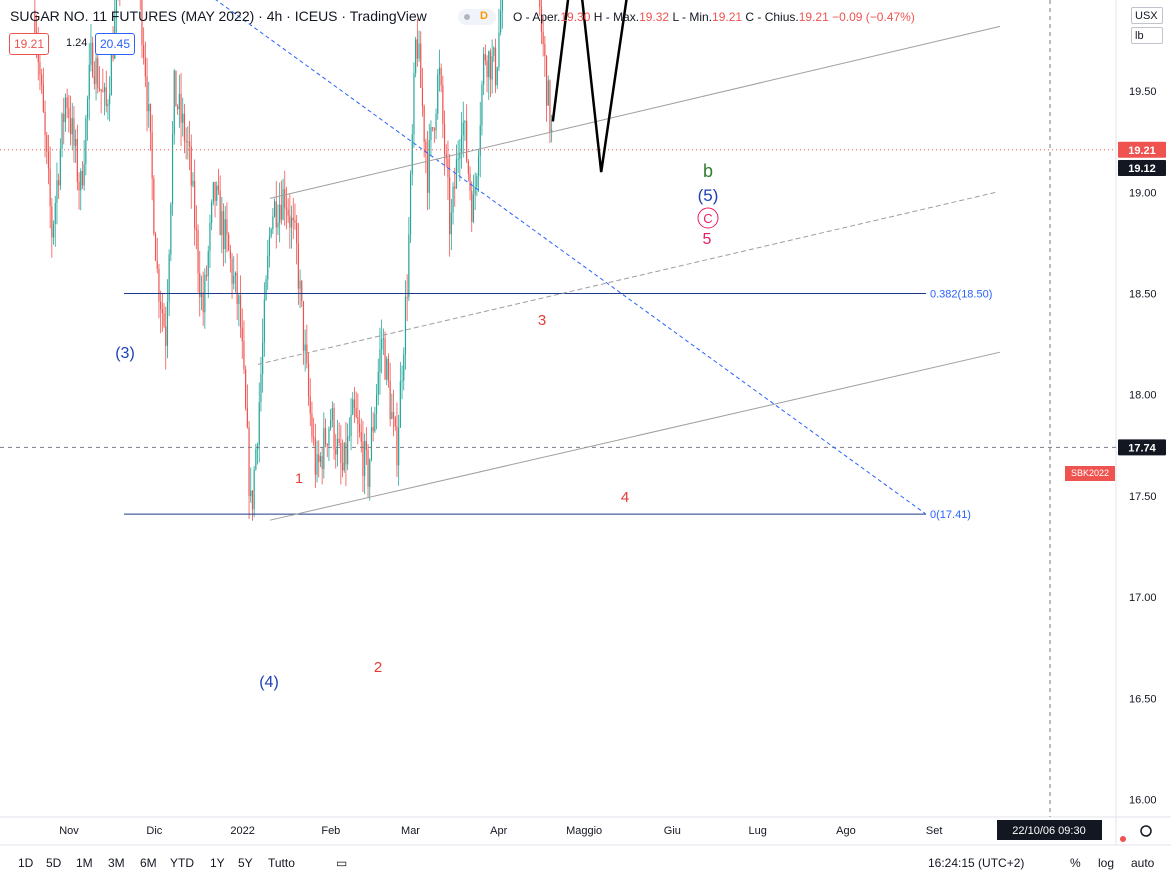 Image resolution: width=1171 pixels, height=870 pixels. Describe the element at coordinates (707, 239) in the screenshot. I see `wave-label: 5` at that location.